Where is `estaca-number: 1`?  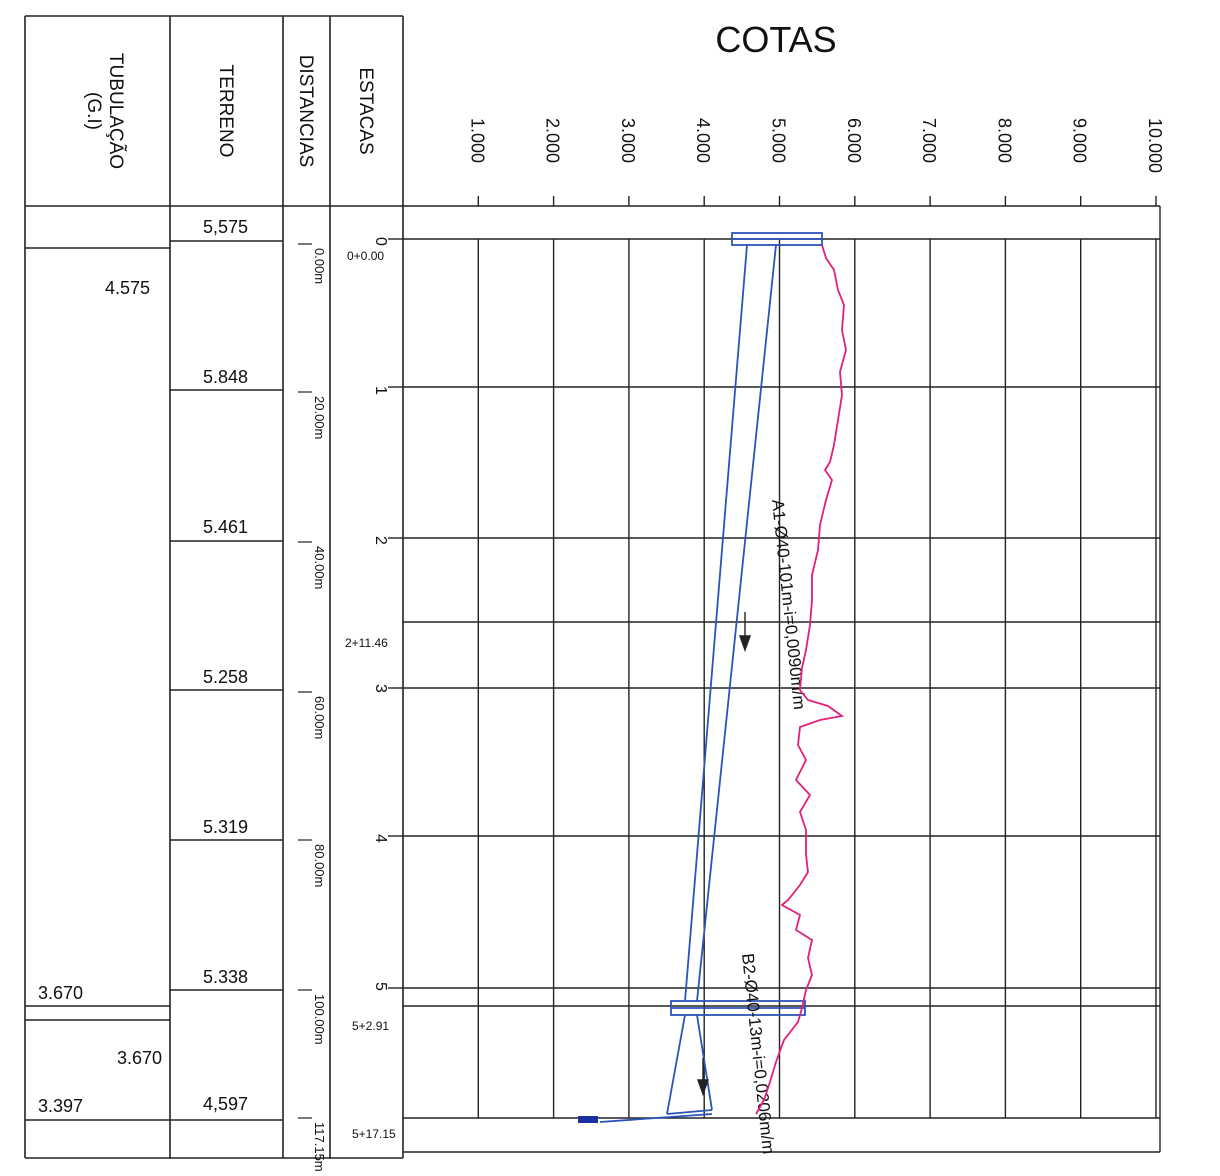
estaca-number: 1 is located at coordinates (380, 390).